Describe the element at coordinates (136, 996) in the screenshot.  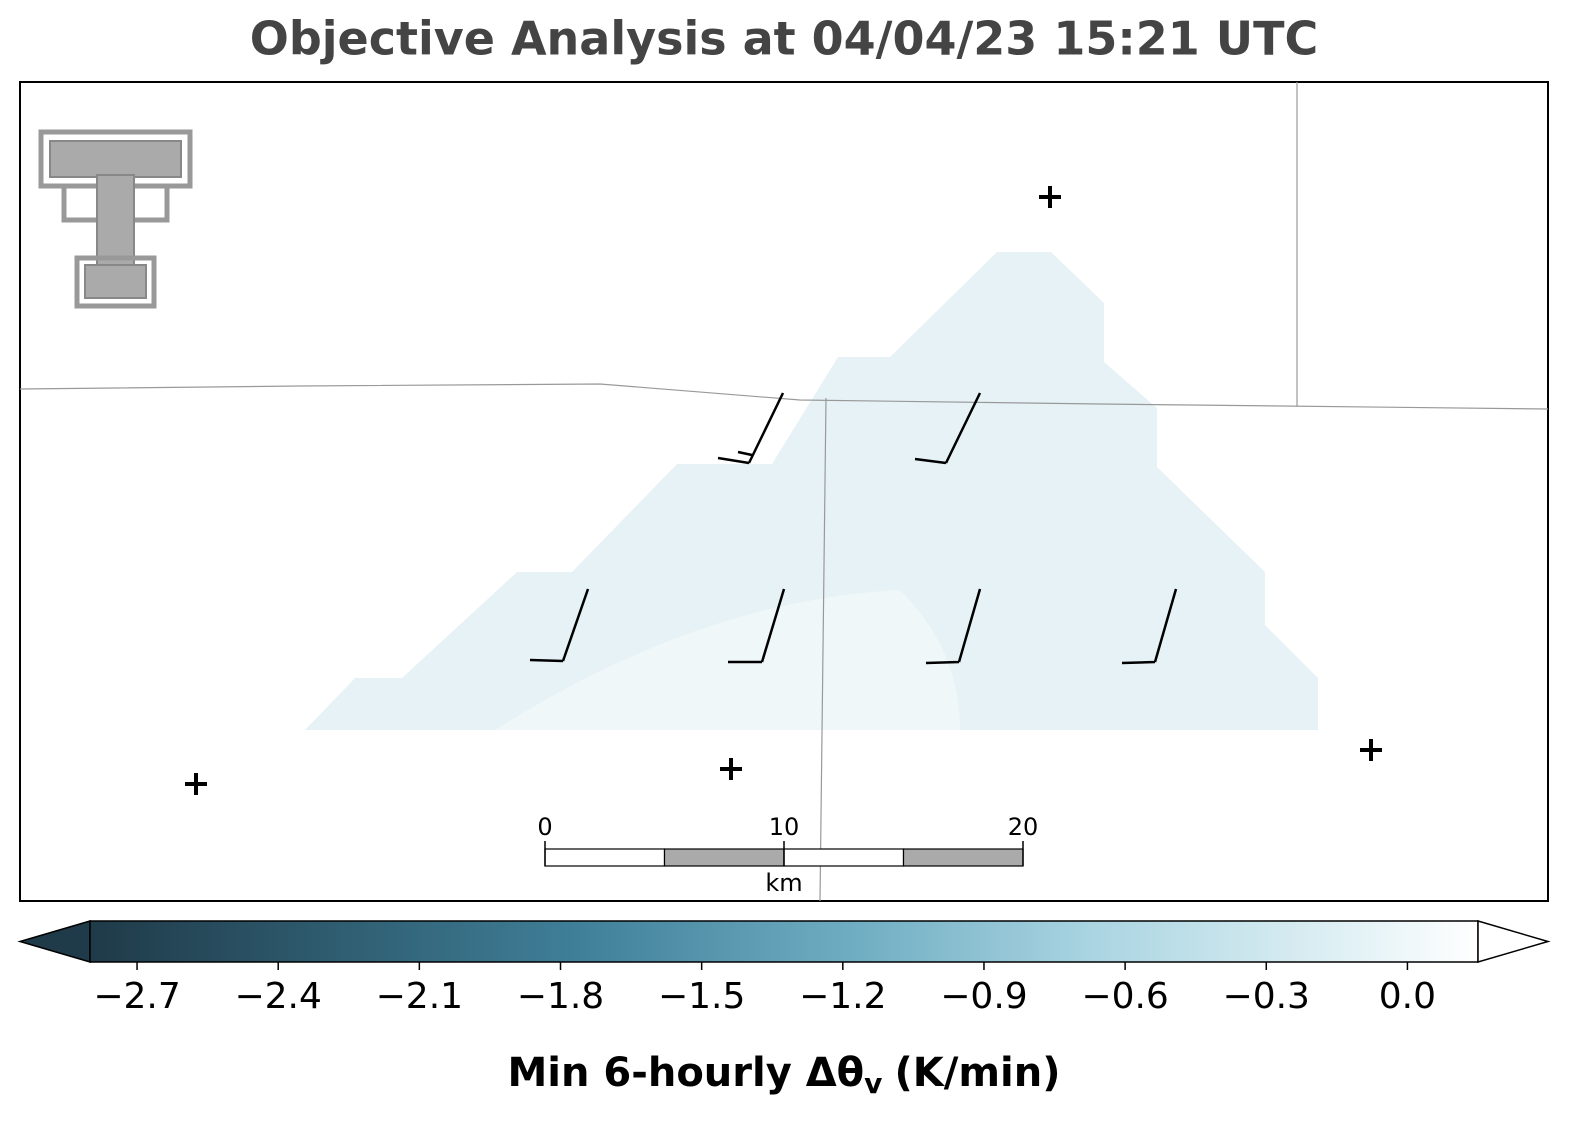
I see `colorbar-tick-label: −2.7` at that location.